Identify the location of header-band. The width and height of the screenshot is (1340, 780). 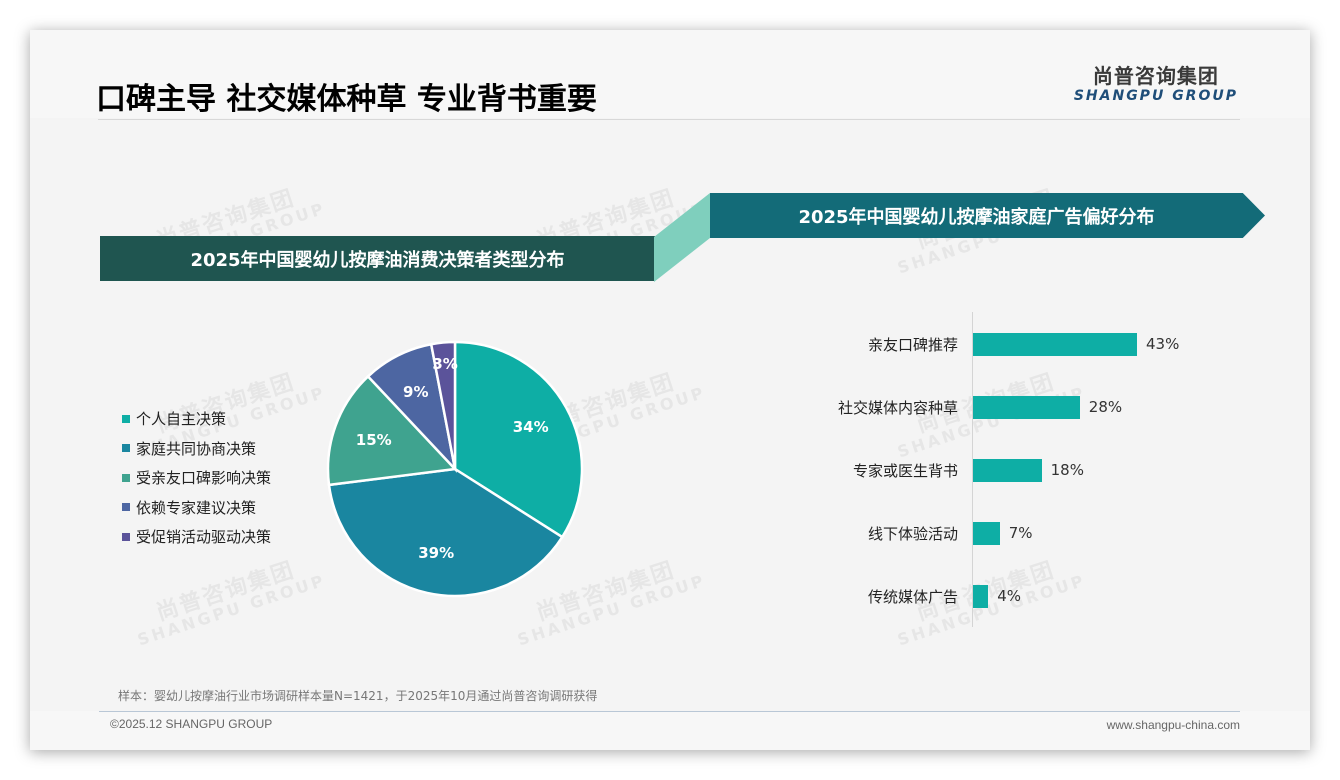
(670, 74).